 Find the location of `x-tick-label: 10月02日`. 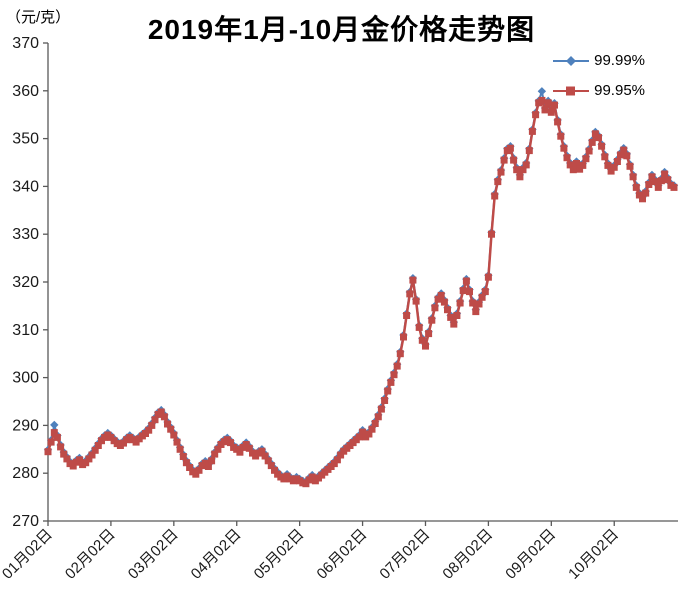

x-tick-label: 10月02日 is located at coordinates (593, 554).